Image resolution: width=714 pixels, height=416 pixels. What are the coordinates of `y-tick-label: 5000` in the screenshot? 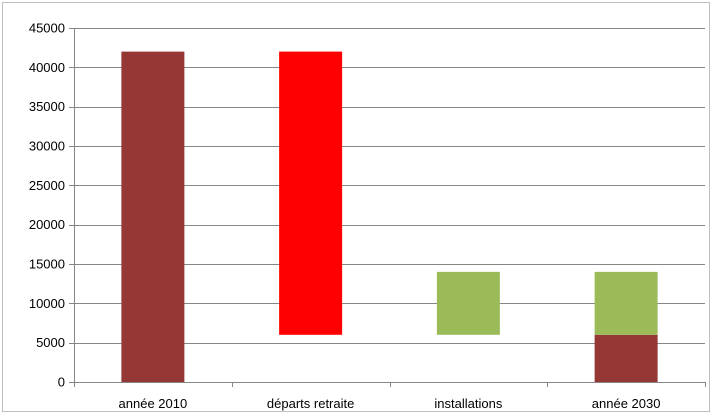 It's located at (50, 342).